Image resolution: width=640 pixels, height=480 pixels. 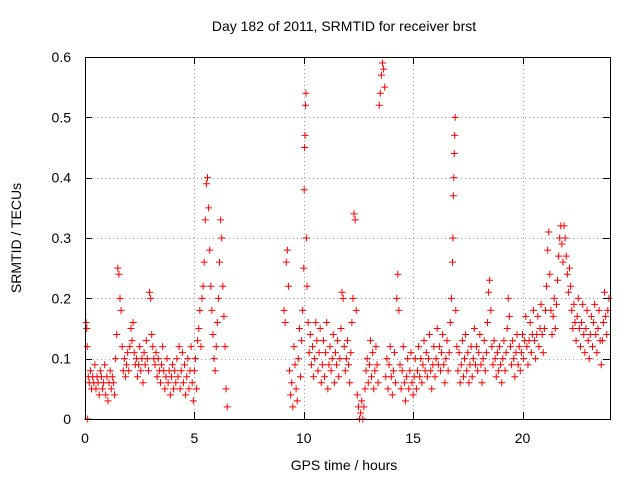 I want to click on y-tick-label: 0.5, so click(x=62, y=117).